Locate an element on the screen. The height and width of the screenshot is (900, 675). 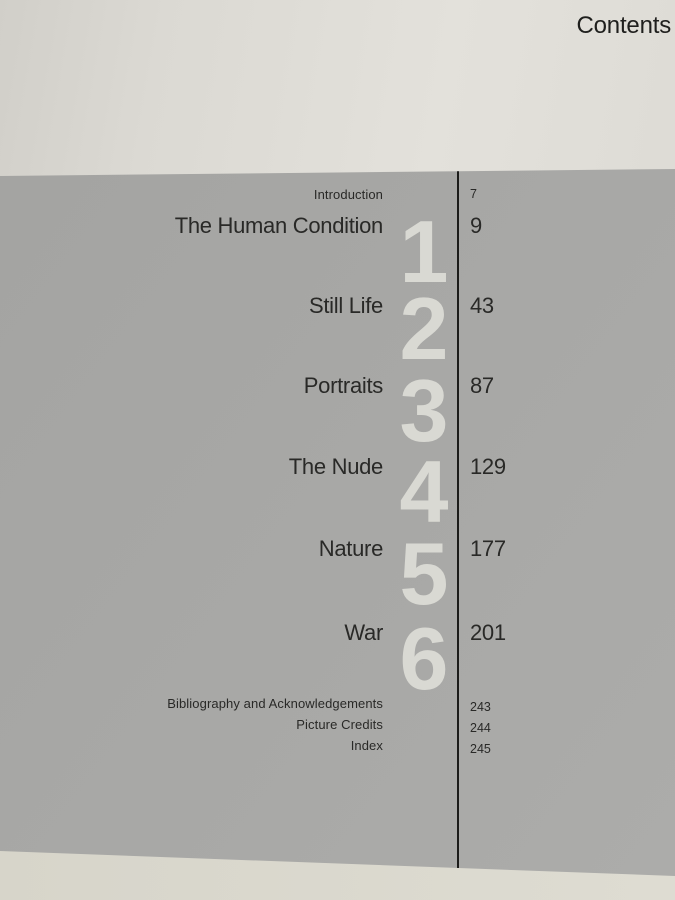
chapter-title: Nature is located at coordinates (351, 548).